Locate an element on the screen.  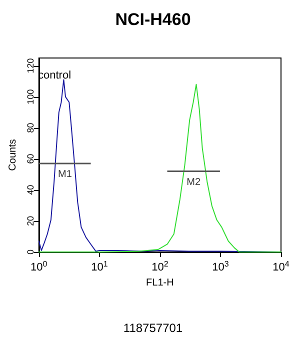
annotation: M2 is located at coordinates (193, 182).